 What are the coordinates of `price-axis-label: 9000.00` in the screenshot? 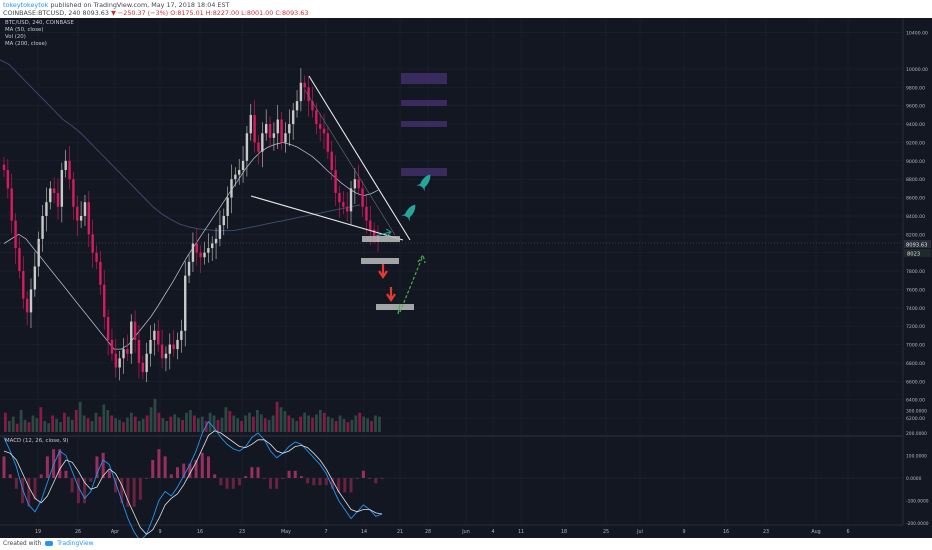 It's located at (915, 162).